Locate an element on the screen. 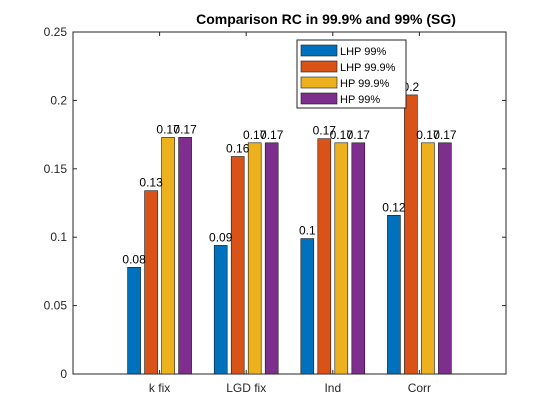 The height and width of the screenshot is (420, 560). data-label: 0.08 is located at coordinates (134, 259).